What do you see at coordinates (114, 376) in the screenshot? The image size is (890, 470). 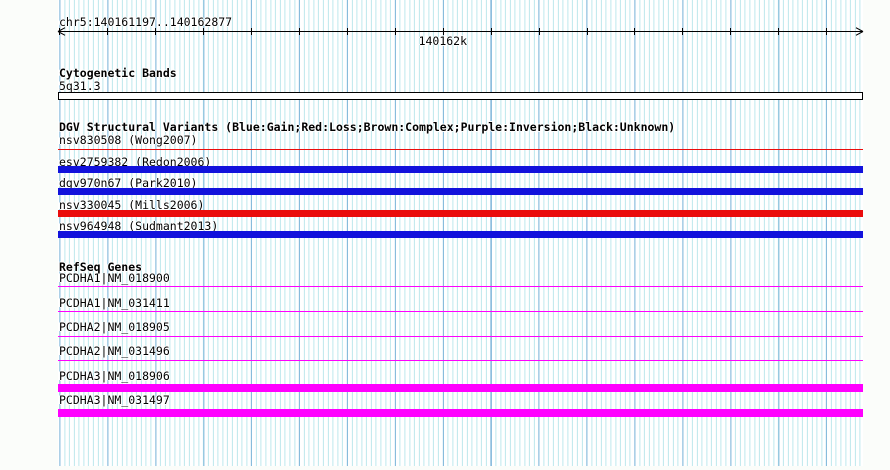 I see `refseq-feature-label: PCDHA3|NM_018906` at bounding box center [114, 376].